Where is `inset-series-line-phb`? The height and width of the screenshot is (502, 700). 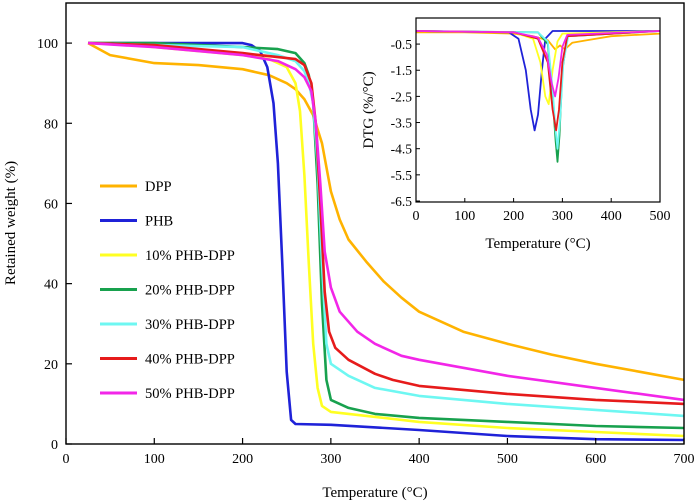
inset-series-line-phb is located at coordinates (537, 81).